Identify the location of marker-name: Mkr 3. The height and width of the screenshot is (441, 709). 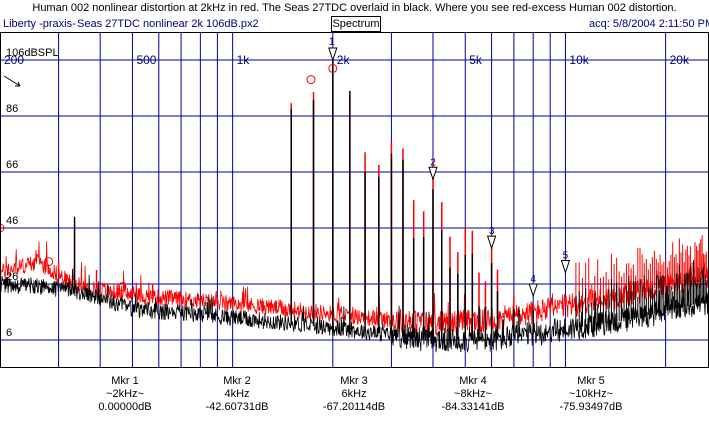
(354, 381).